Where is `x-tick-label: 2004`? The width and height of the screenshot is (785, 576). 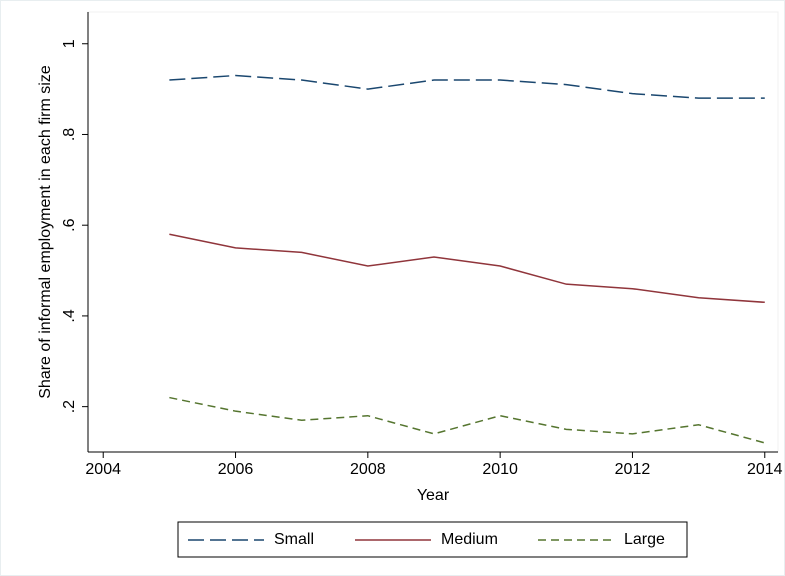
x-tick-label: 2004 is located at coordinates (103, 469).